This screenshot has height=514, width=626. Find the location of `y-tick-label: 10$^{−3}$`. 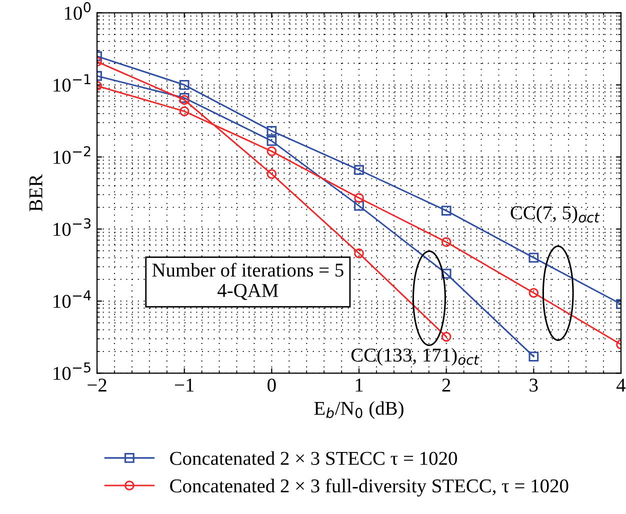

y-tick-label: 10$^{−3}$ is located at coordinates (72, 227).